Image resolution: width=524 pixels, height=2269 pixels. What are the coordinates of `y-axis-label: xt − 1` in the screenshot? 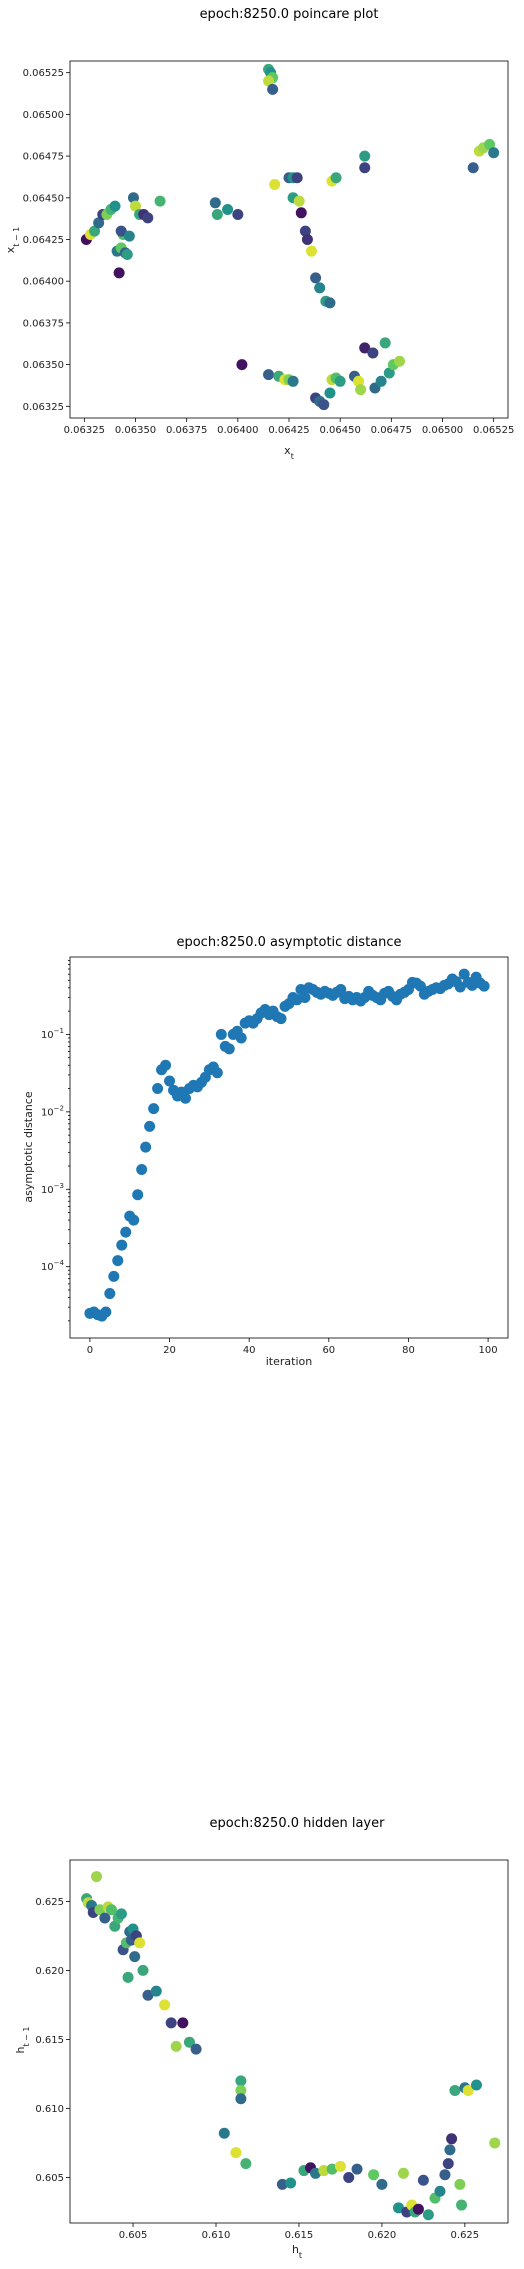 It's located at (12, 240).